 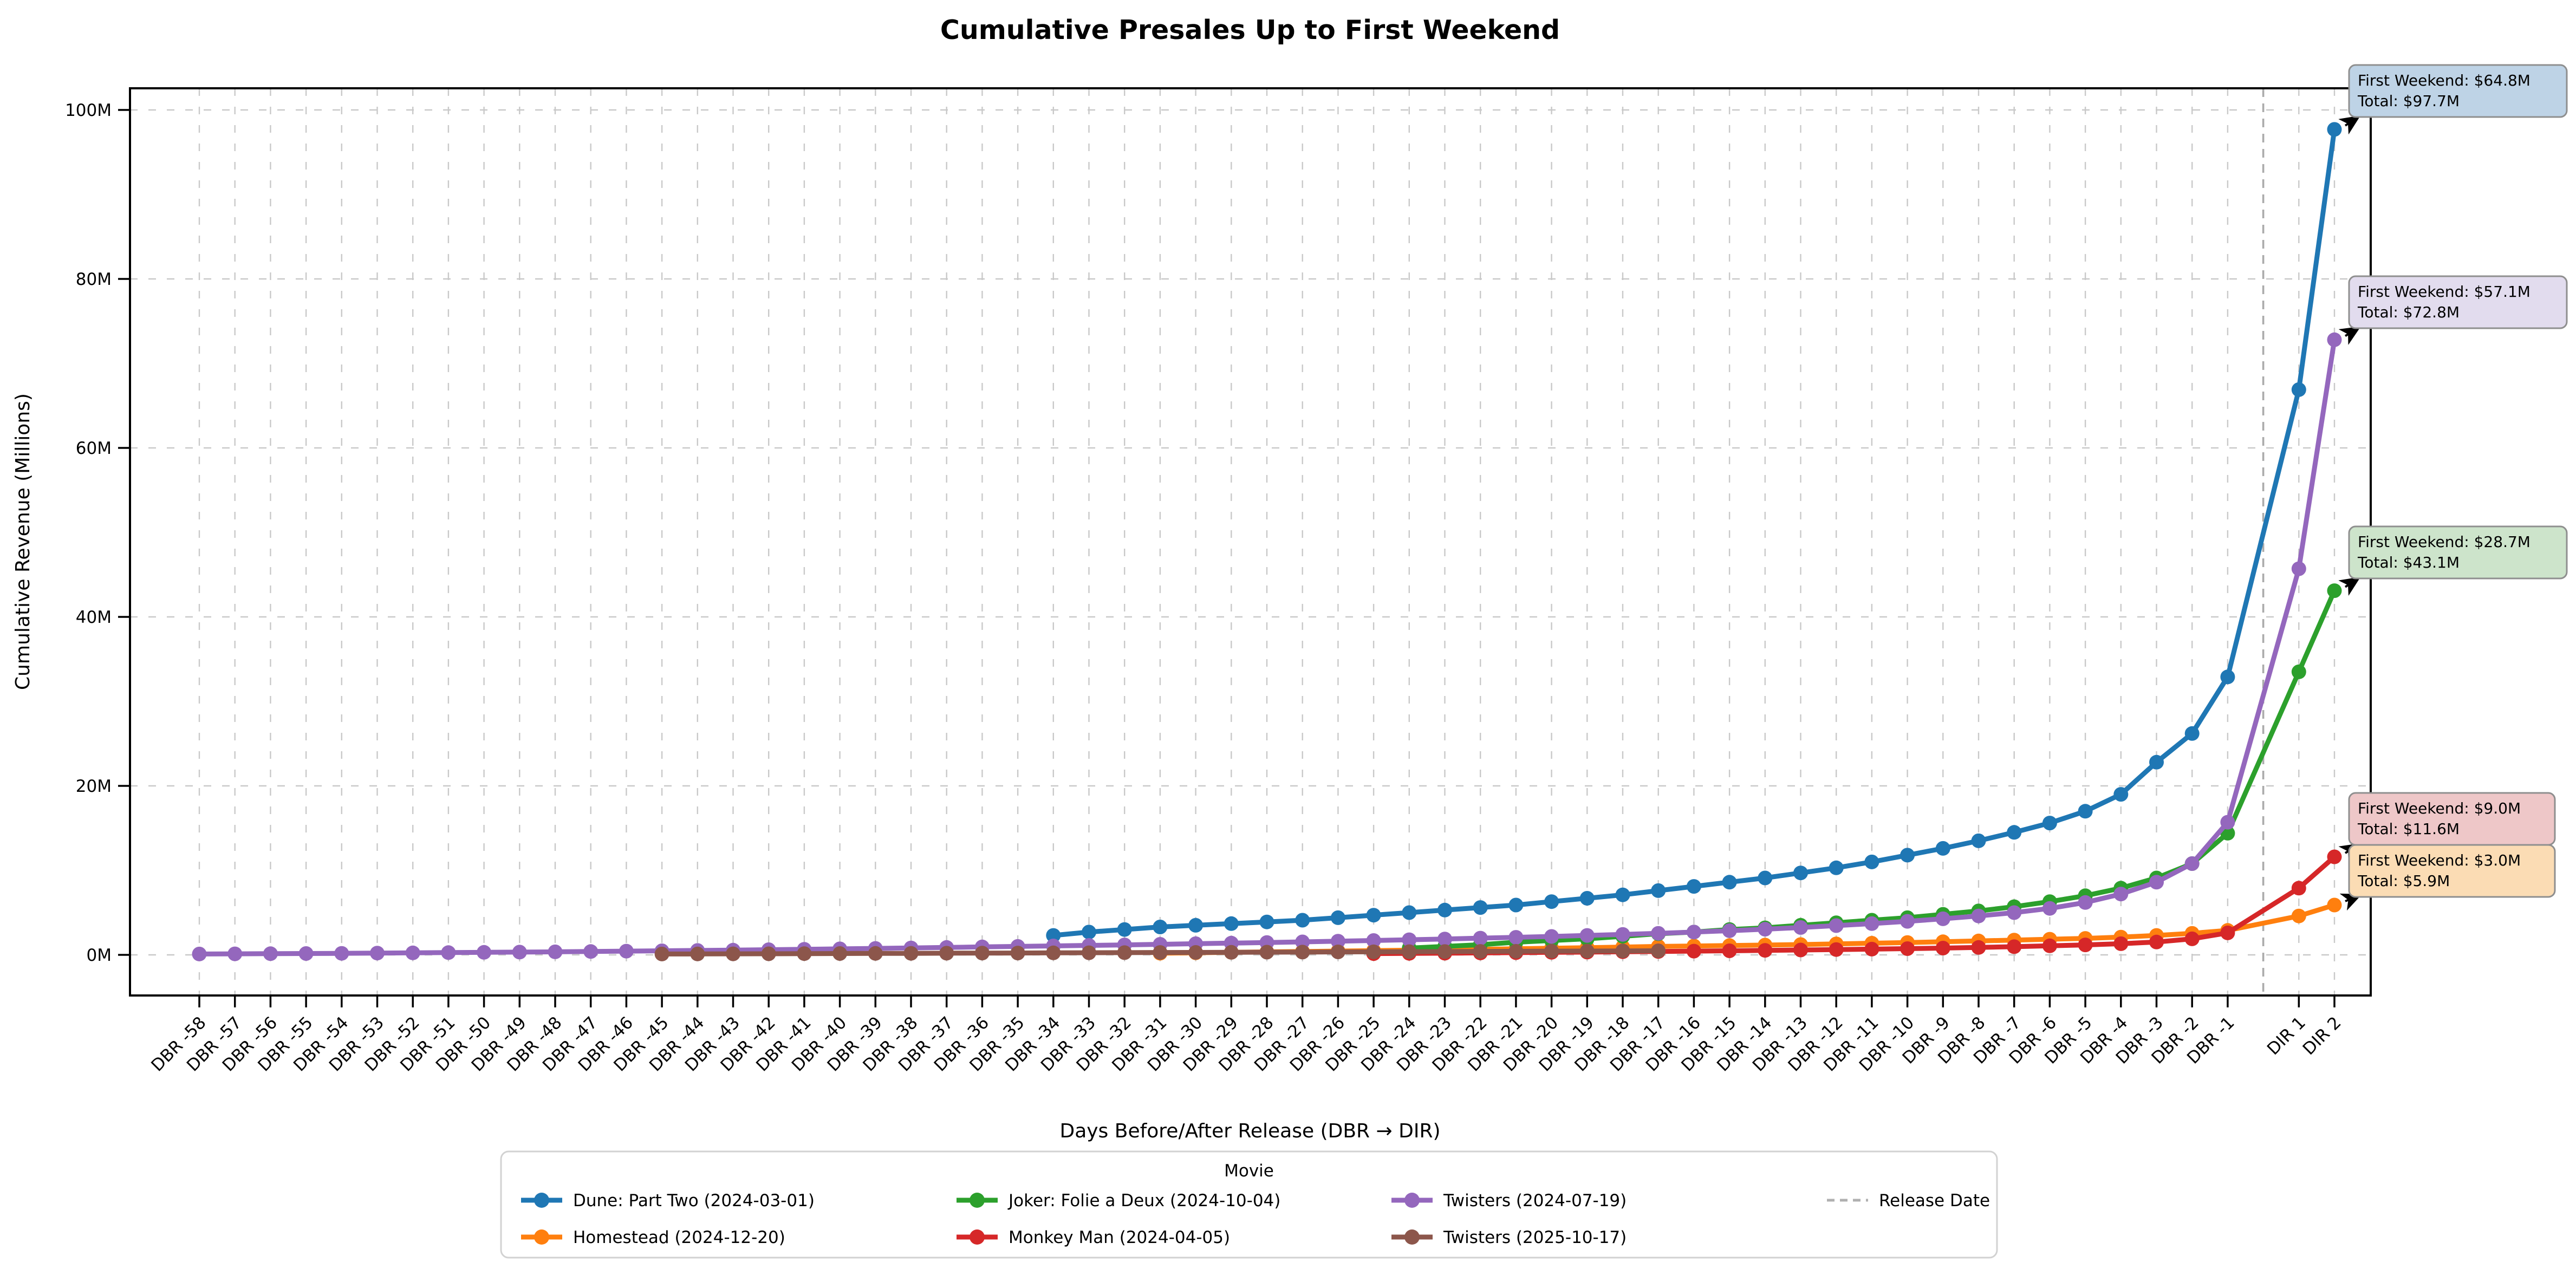 What do you see at coordinates (1119, 1237) in the screenshot?
I see `legend-item-label: Monkey Man (2024-04-05)` at bounding box center [1119, 1237].